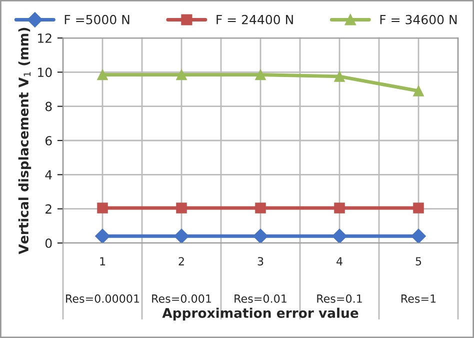  I want to click on legend-label: F =5000 N, so click(97, 19).